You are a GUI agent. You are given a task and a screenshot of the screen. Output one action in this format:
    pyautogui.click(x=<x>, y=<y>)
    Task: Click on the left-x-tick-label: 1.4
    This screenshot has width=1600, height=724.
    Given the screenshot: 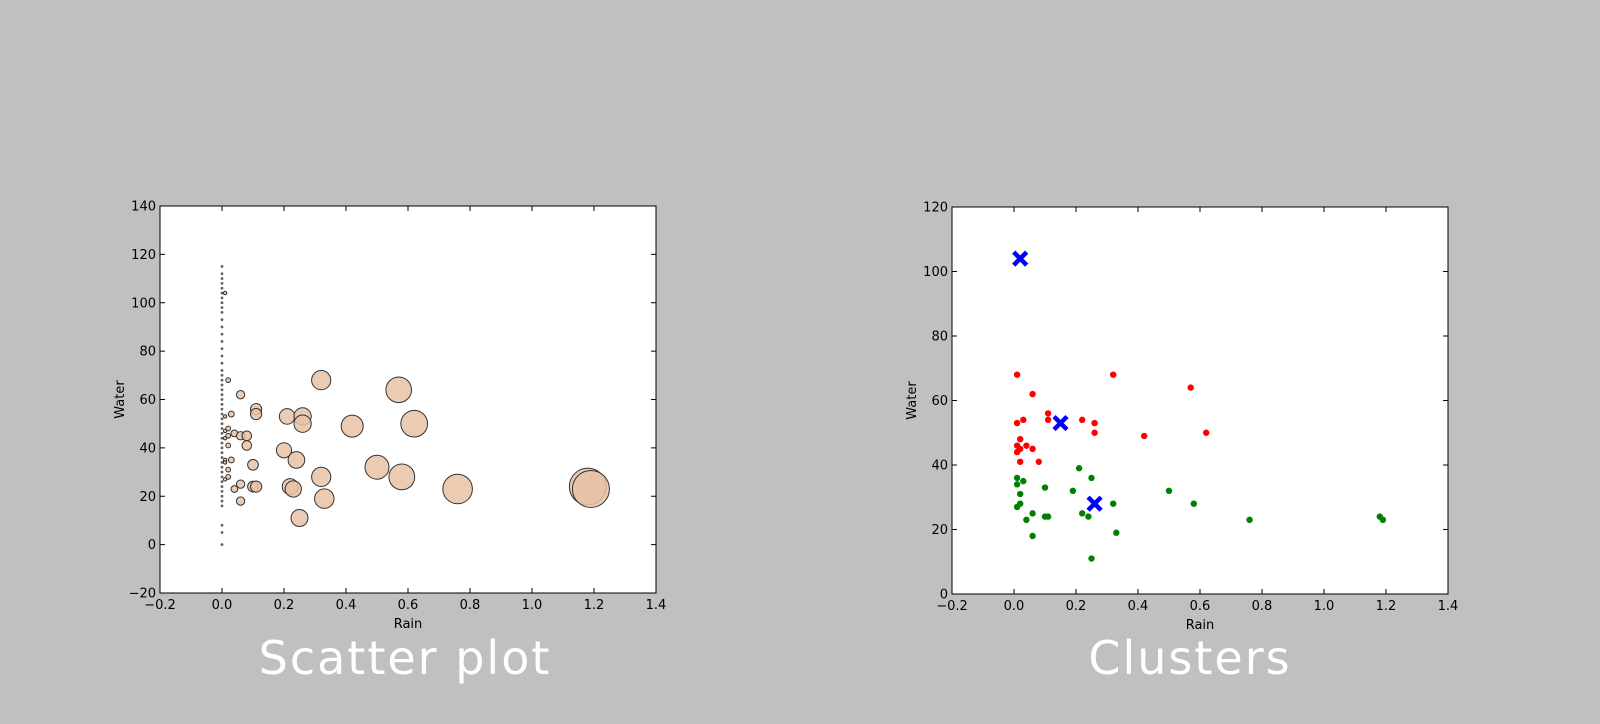 What is the action you would take?
    pyautogui.click(x=656, y=605)
    